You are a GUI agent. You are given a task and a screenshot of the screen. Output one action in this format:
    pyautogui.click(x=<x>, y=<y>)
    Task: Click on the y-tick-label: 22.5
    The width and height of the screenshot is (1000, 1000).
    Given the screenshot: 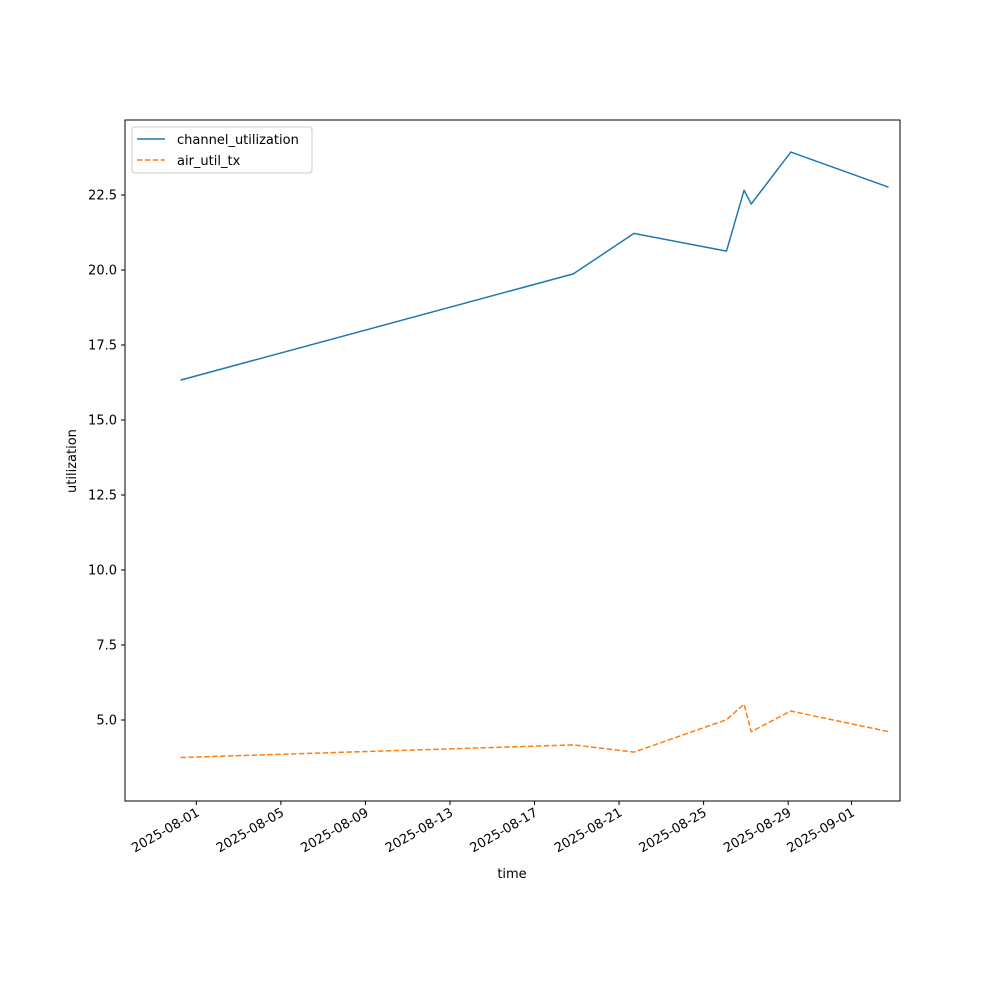 What is the action you would take?
    pyautogui.click(x=102, y=196)
    